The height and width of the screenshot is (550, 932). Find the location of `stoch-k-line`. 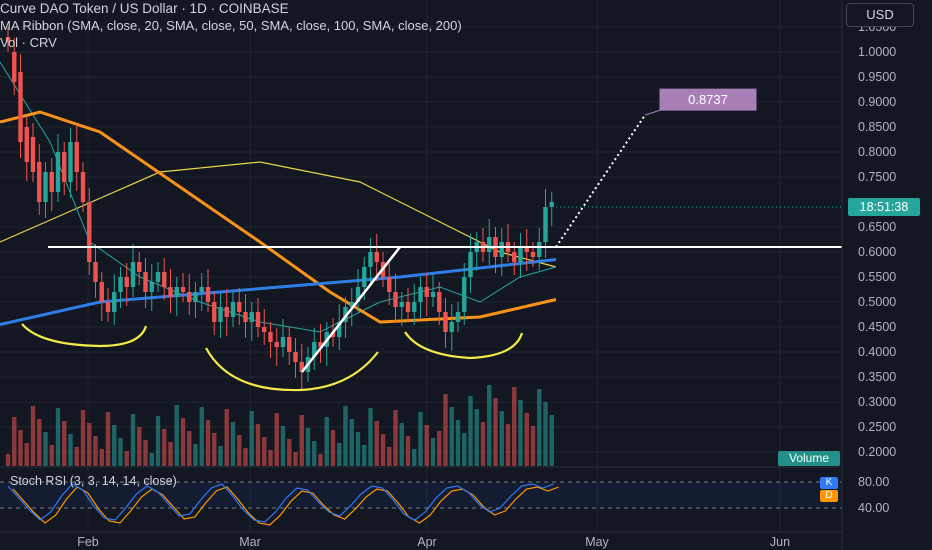

stoch-k-line is located at coordinates (280, 503).